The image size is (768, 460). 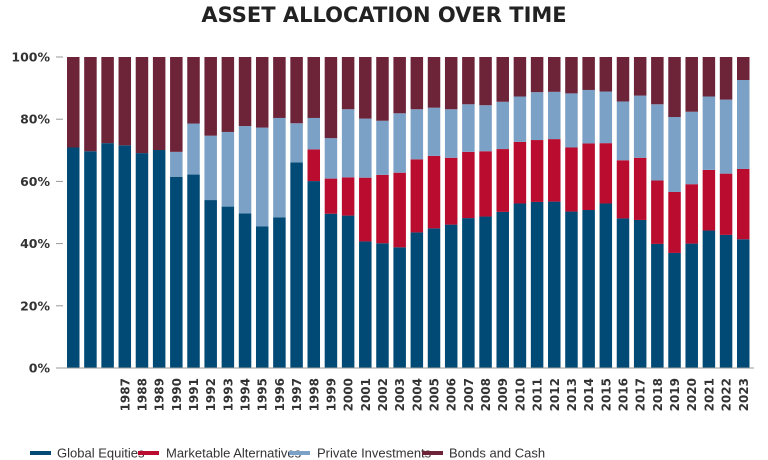 I want to click on x-tick-label: 2005, so click(x=435, y=394).